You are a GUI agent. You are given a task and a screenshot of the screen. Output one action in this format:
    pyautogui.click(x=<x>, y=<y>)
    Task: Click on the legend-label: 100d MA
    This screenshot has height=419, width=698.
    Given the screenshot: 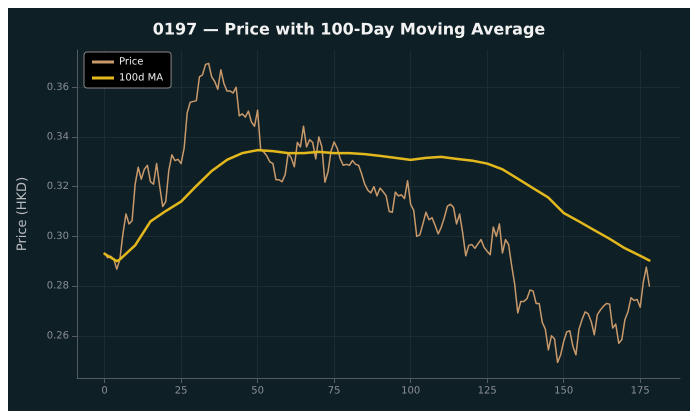 What is the action you would take?
    pyautogui.click(x=141, y=78)
    